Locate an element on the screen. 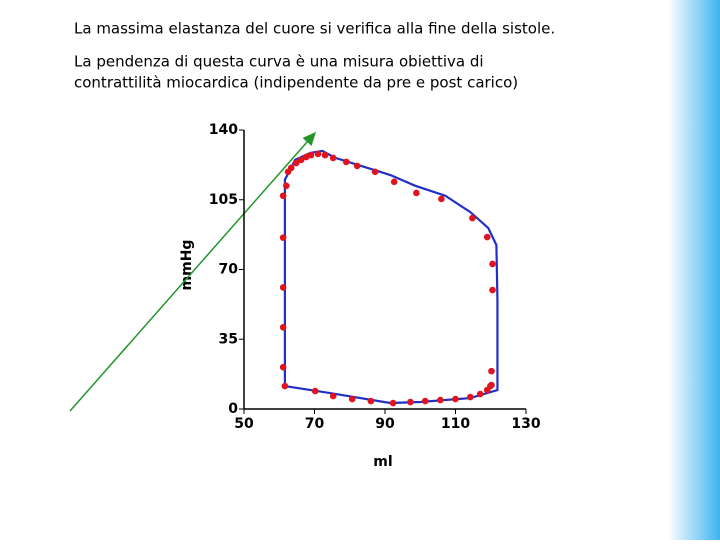 The width and height of the screenshot is (720, 544). x-axis-label: ml is located at coordinates (382, 462).